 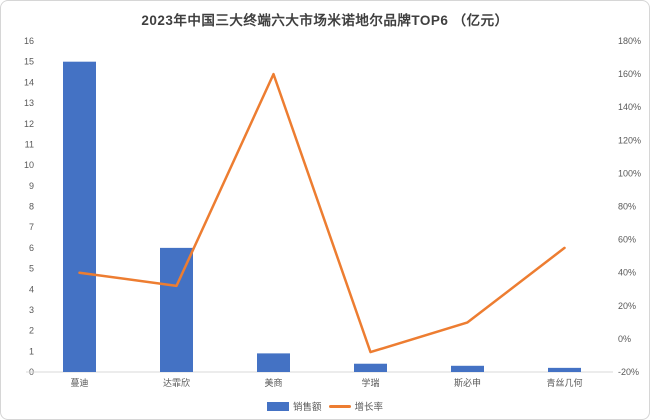 What do you see at coordinates (273, 362) in the screenshot?
I see `bar-美商` at bounding box center [273, 362].